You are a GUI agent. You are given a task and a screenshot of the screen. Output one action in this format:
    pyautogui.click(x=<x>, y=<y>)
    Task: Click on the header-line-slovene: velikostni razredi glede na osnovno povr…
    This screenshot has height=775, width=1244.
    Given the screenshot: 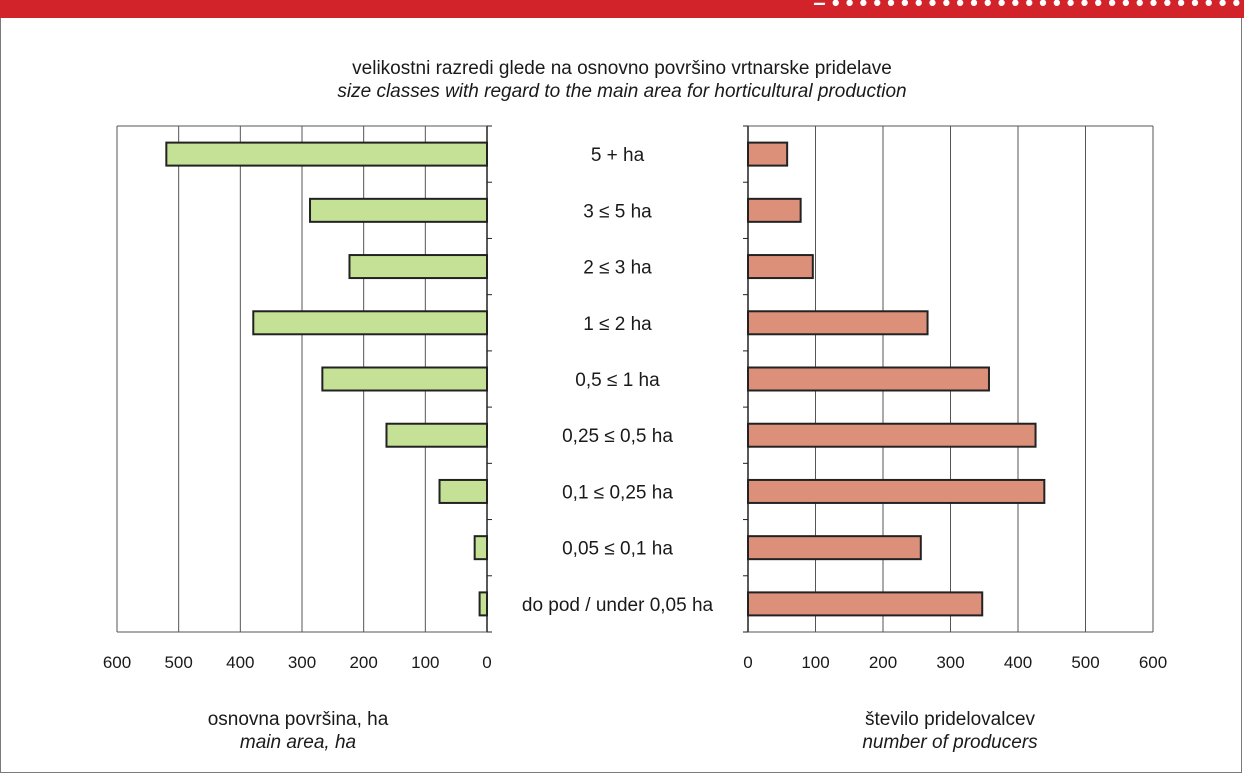 What is the action you would take?
    pyautogui.click(x=622, y=68)
    